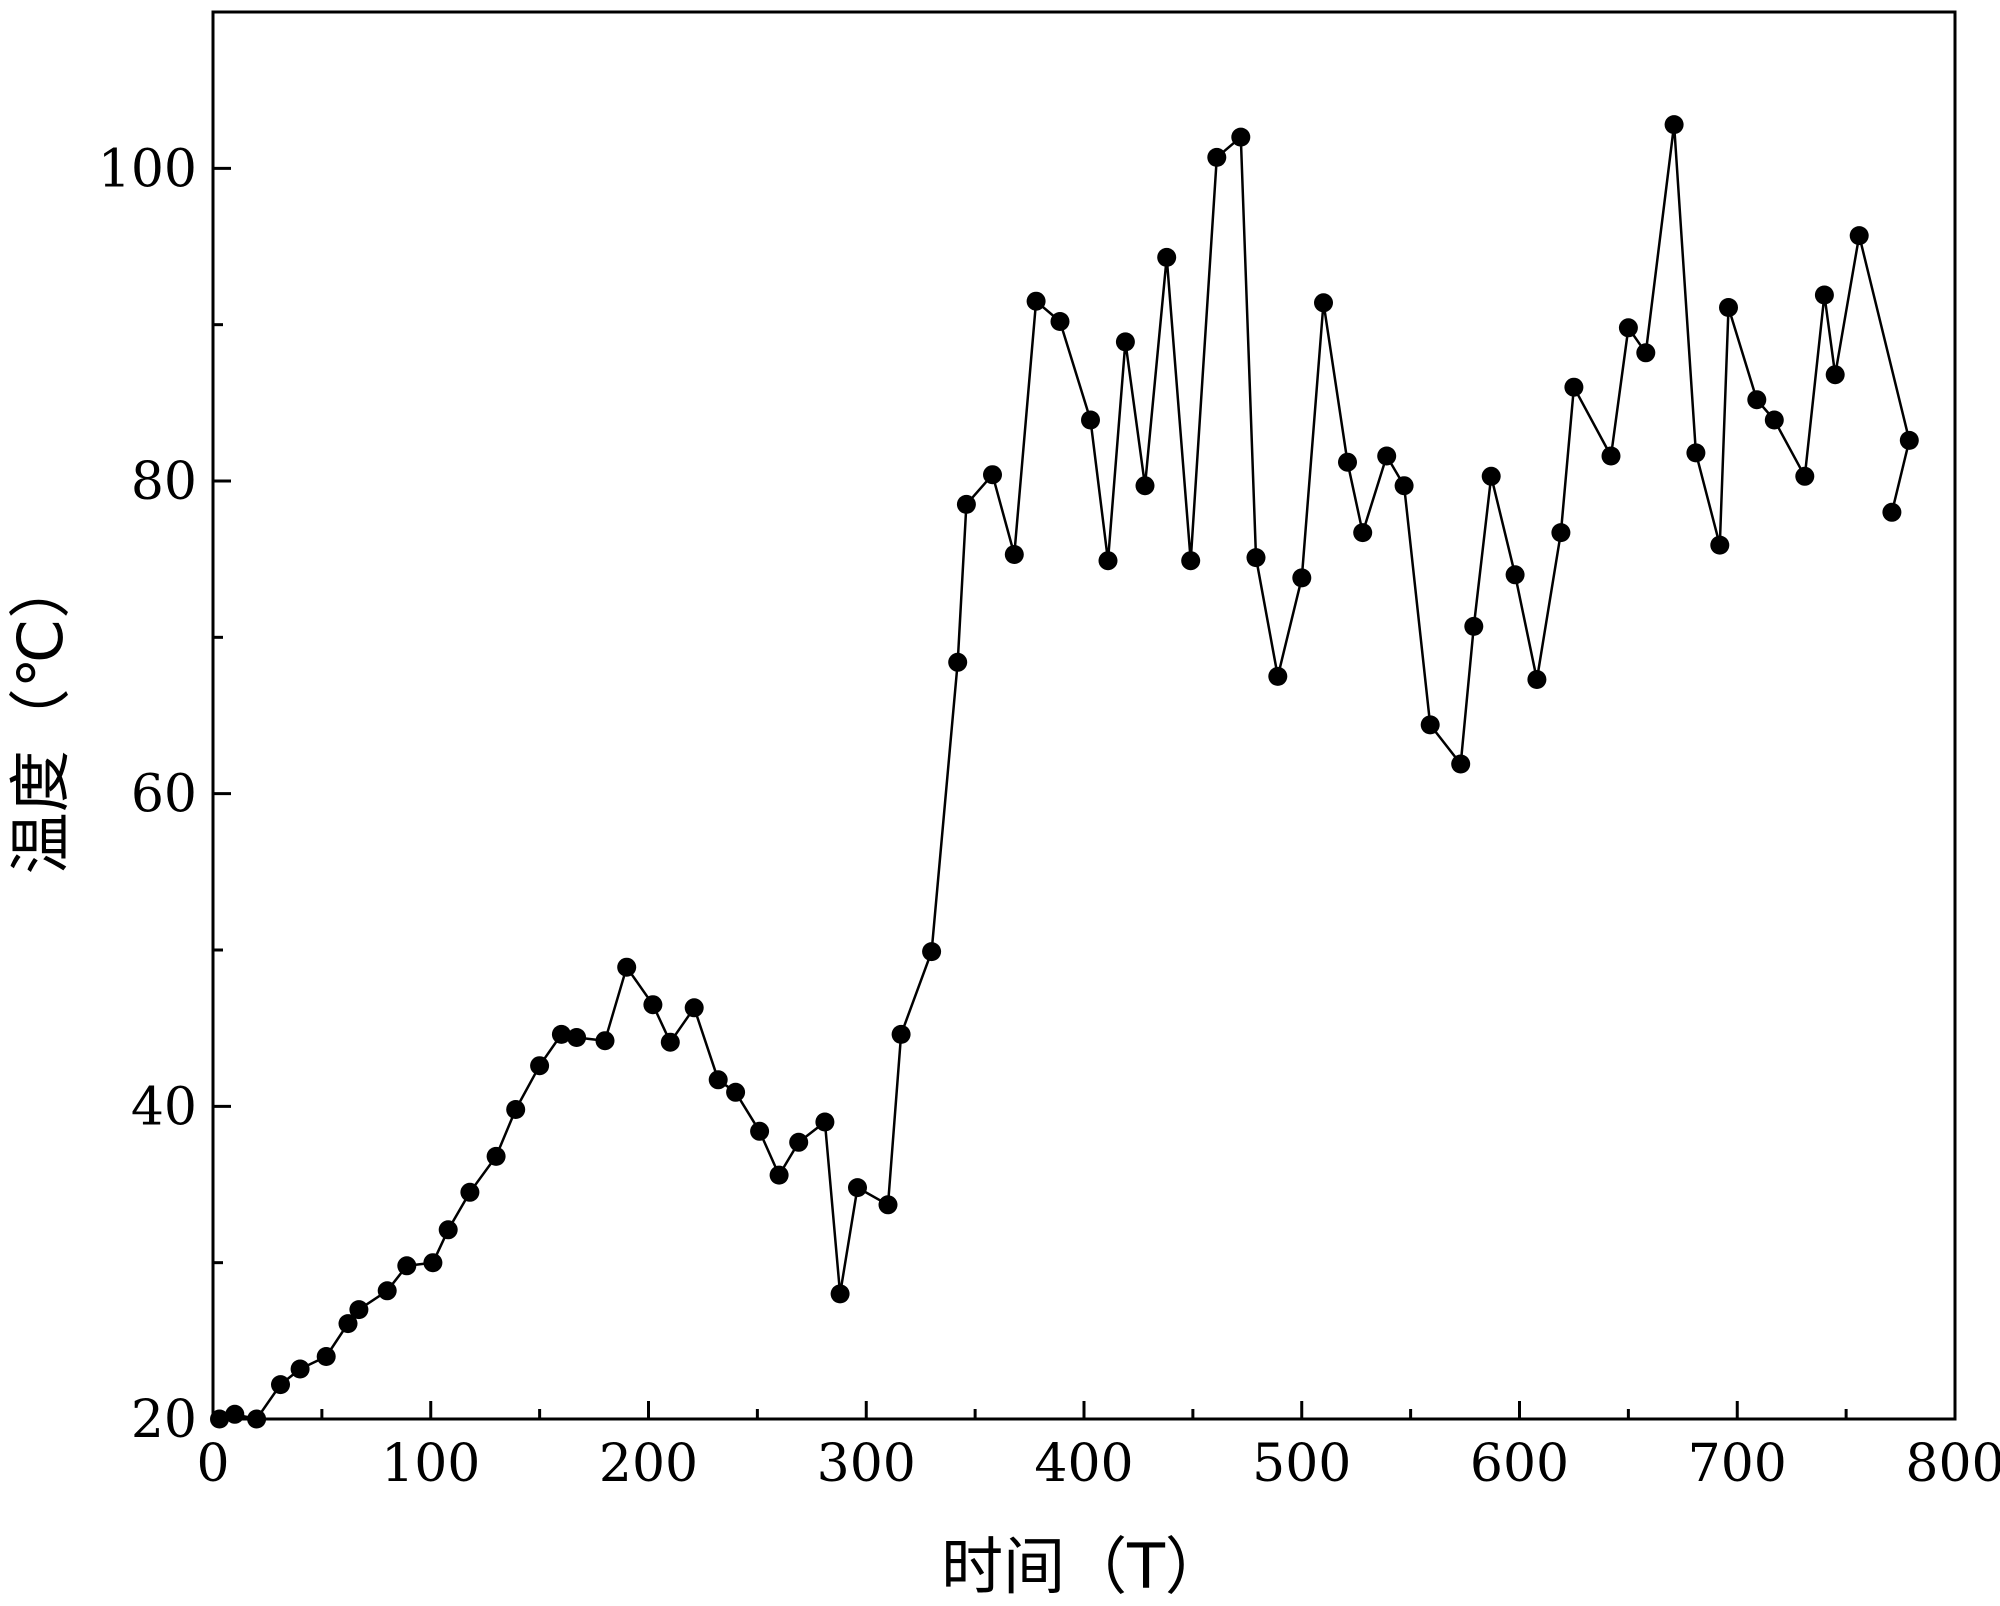 Image resolution: width=2000 pixels, height=1606 pixels. Describe the element at coordinates (1900, 476) in the screenshot. I see `series-line` at that location.